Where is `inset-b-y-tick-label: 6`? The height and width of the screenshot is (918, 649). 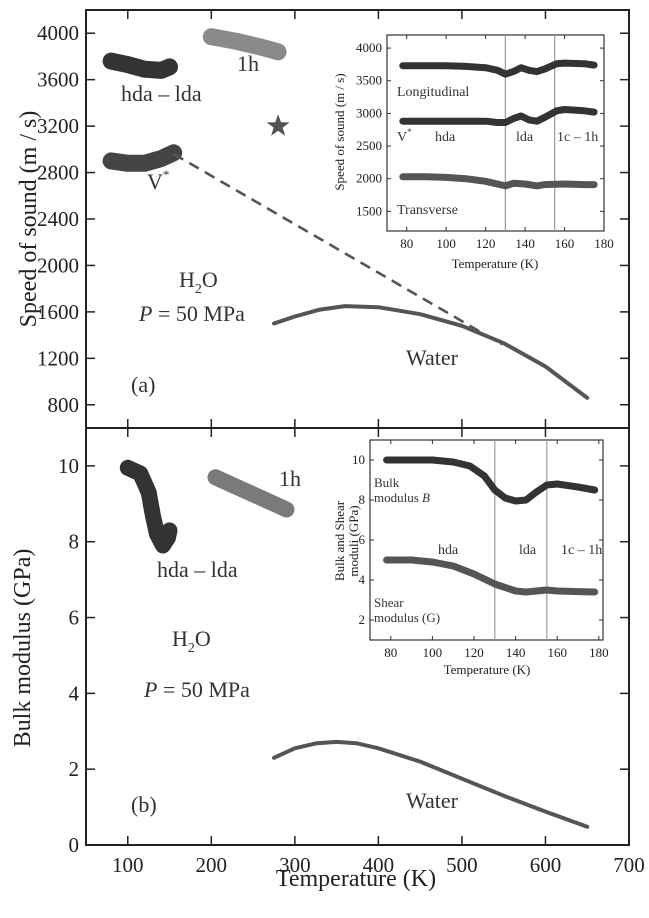 inset-b-y-tick-label: 6 is located at coordinates (362, 539).